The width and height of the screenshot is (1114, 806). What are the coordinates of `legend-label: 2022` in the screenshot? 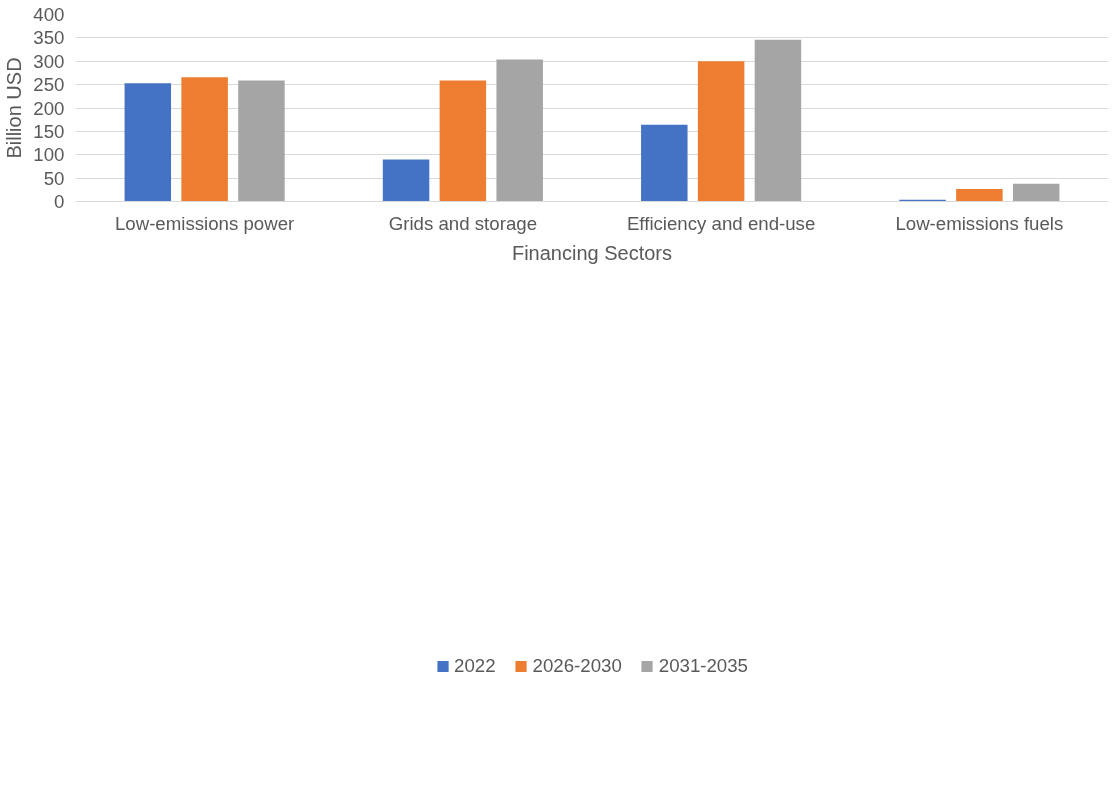 It's located at (475, 665).